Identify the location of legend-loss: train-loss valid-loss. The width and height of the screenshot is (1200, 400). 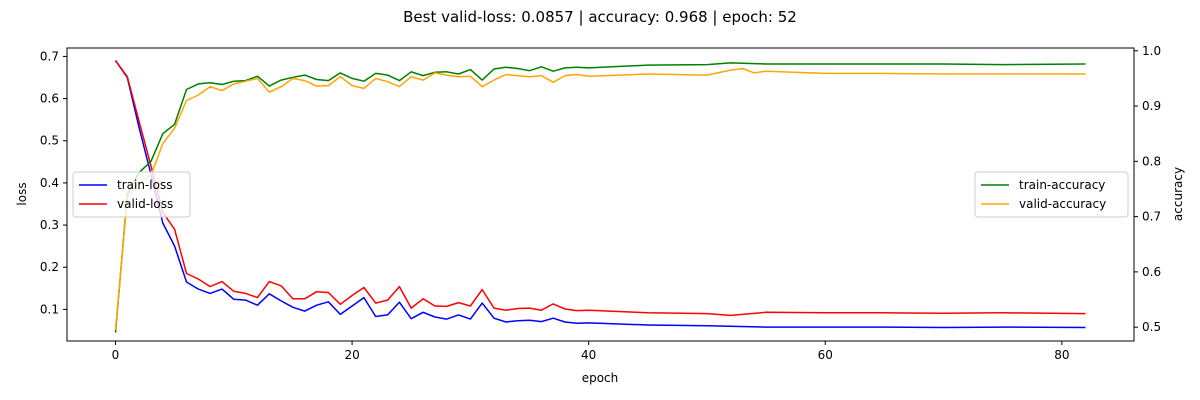
(131, 194).